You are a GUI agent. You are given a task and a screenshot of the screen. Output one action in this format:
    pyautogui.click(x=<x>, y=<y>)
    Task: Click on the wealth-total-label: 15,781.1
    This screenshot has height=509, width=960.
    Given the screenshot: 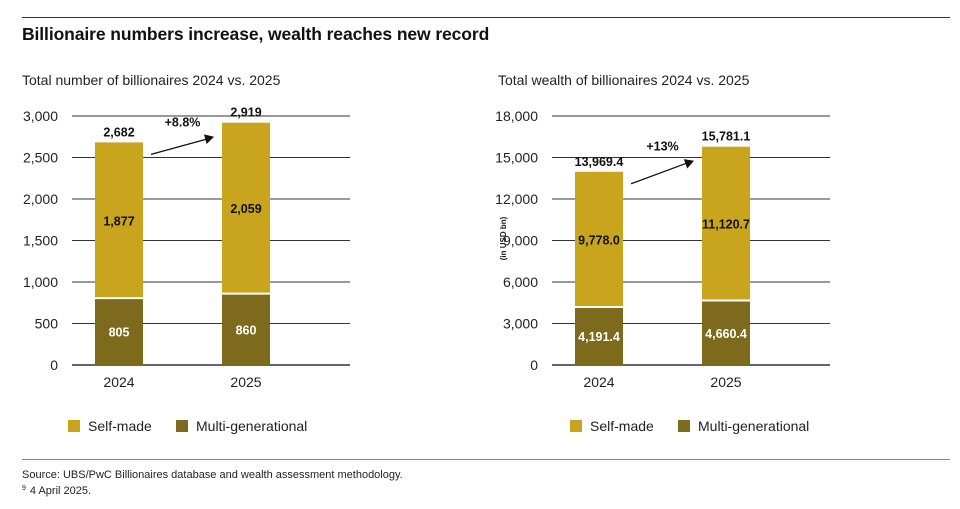 What is the action you would take?
    pyautogui.click(x=726, y=137)
    